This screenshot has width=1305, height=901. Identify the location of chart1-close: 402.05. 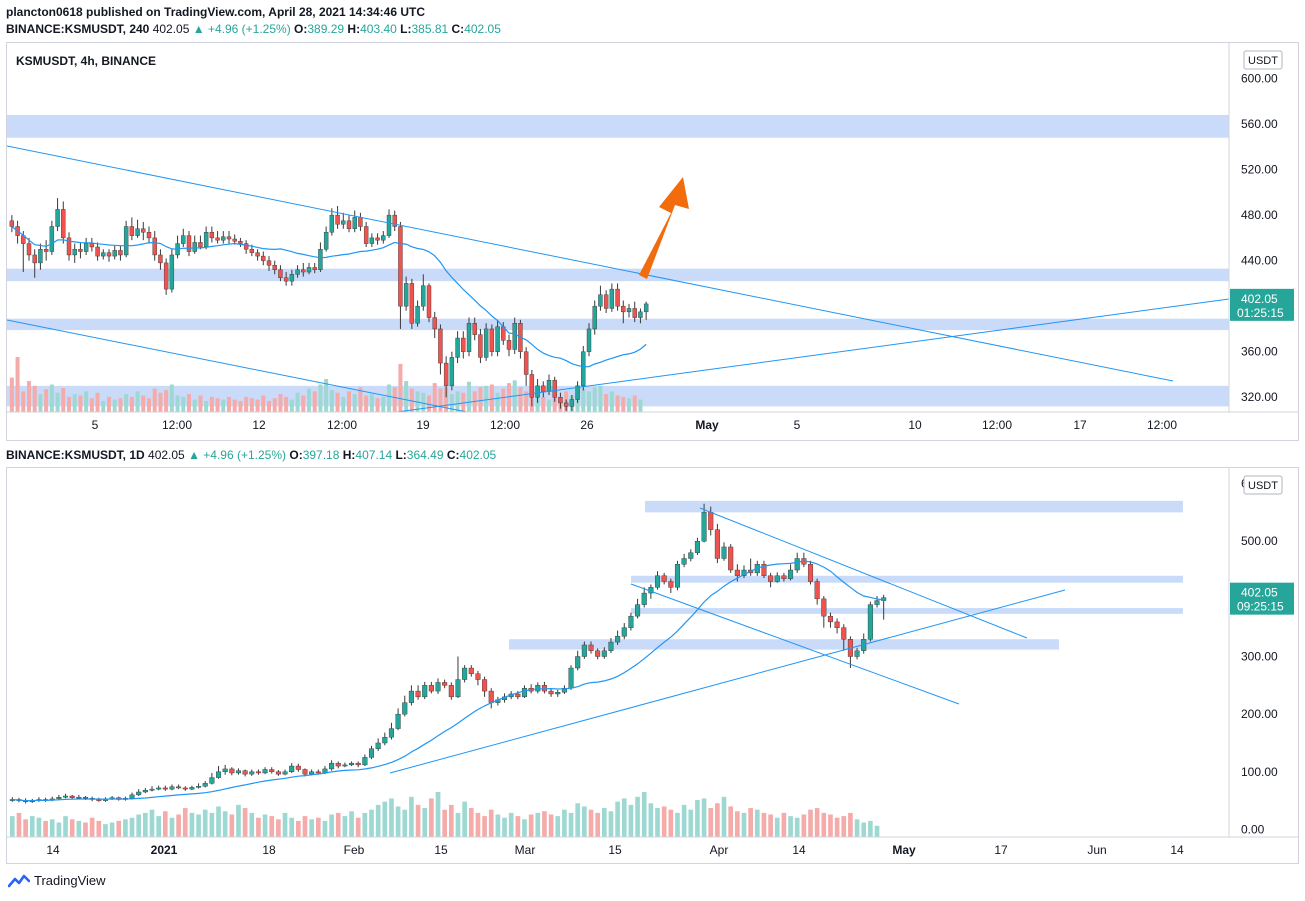
(482, 29).